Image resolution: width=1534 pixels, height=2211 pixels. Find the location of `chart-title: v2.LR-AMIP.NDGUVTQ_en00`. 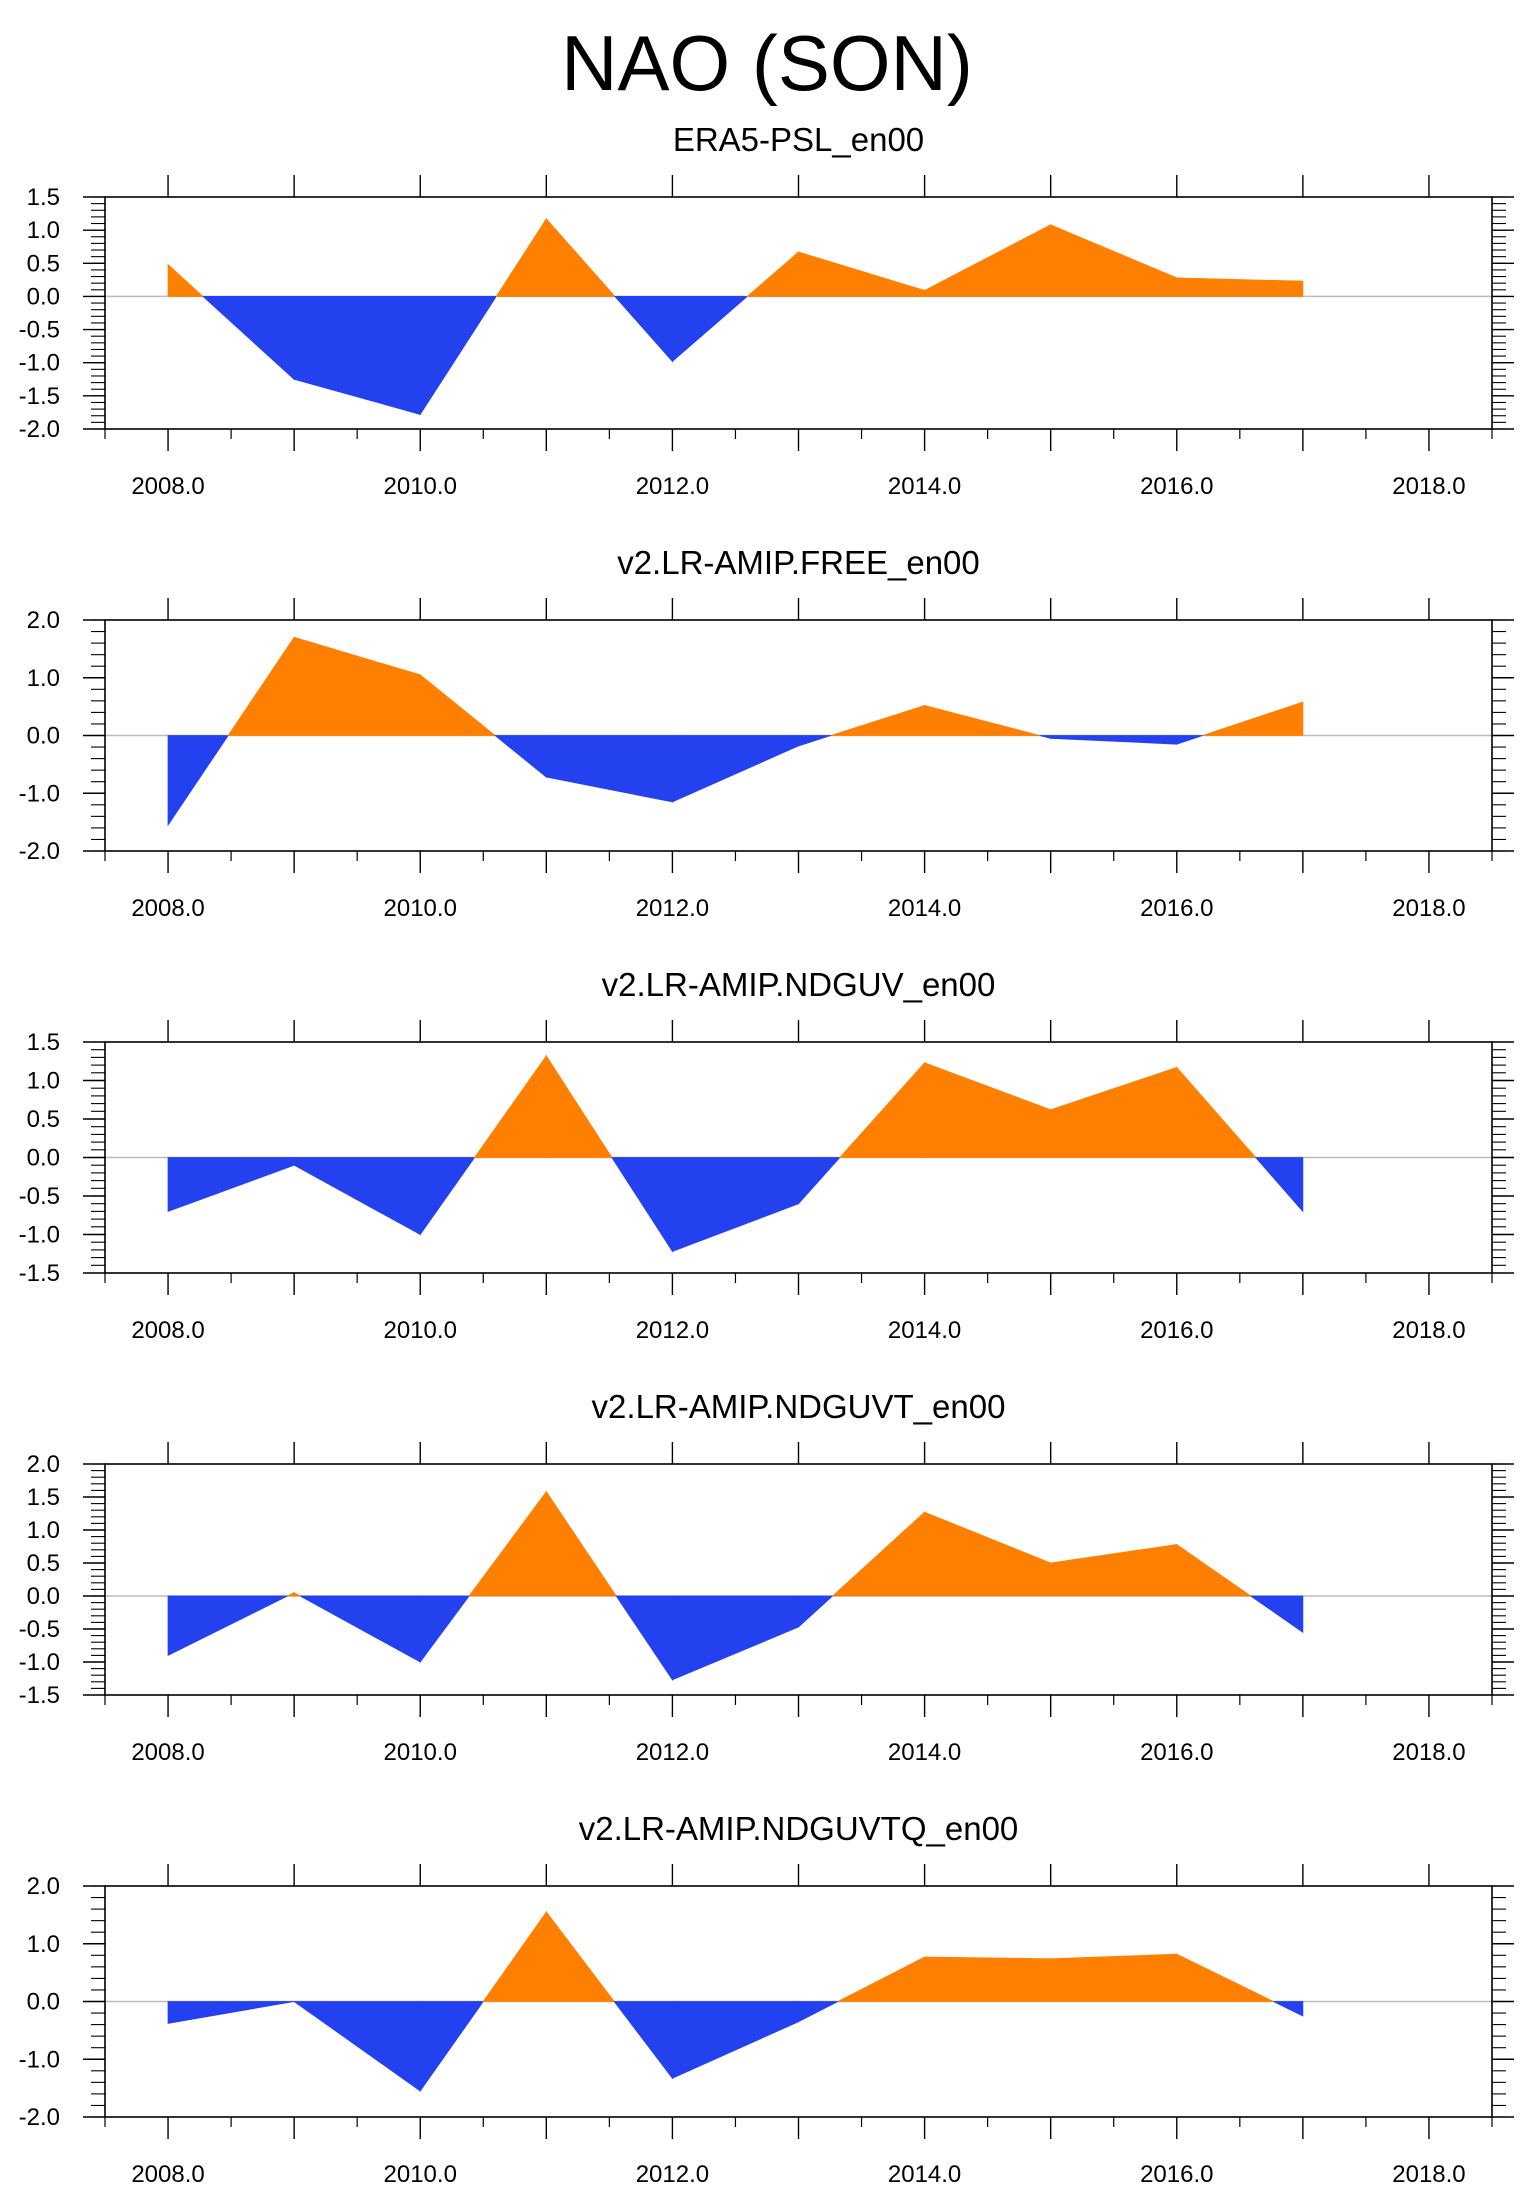

chart-title: v2.LR-AMIP.NDGUVTQ_en00 is located at coordinates (799, 1828).